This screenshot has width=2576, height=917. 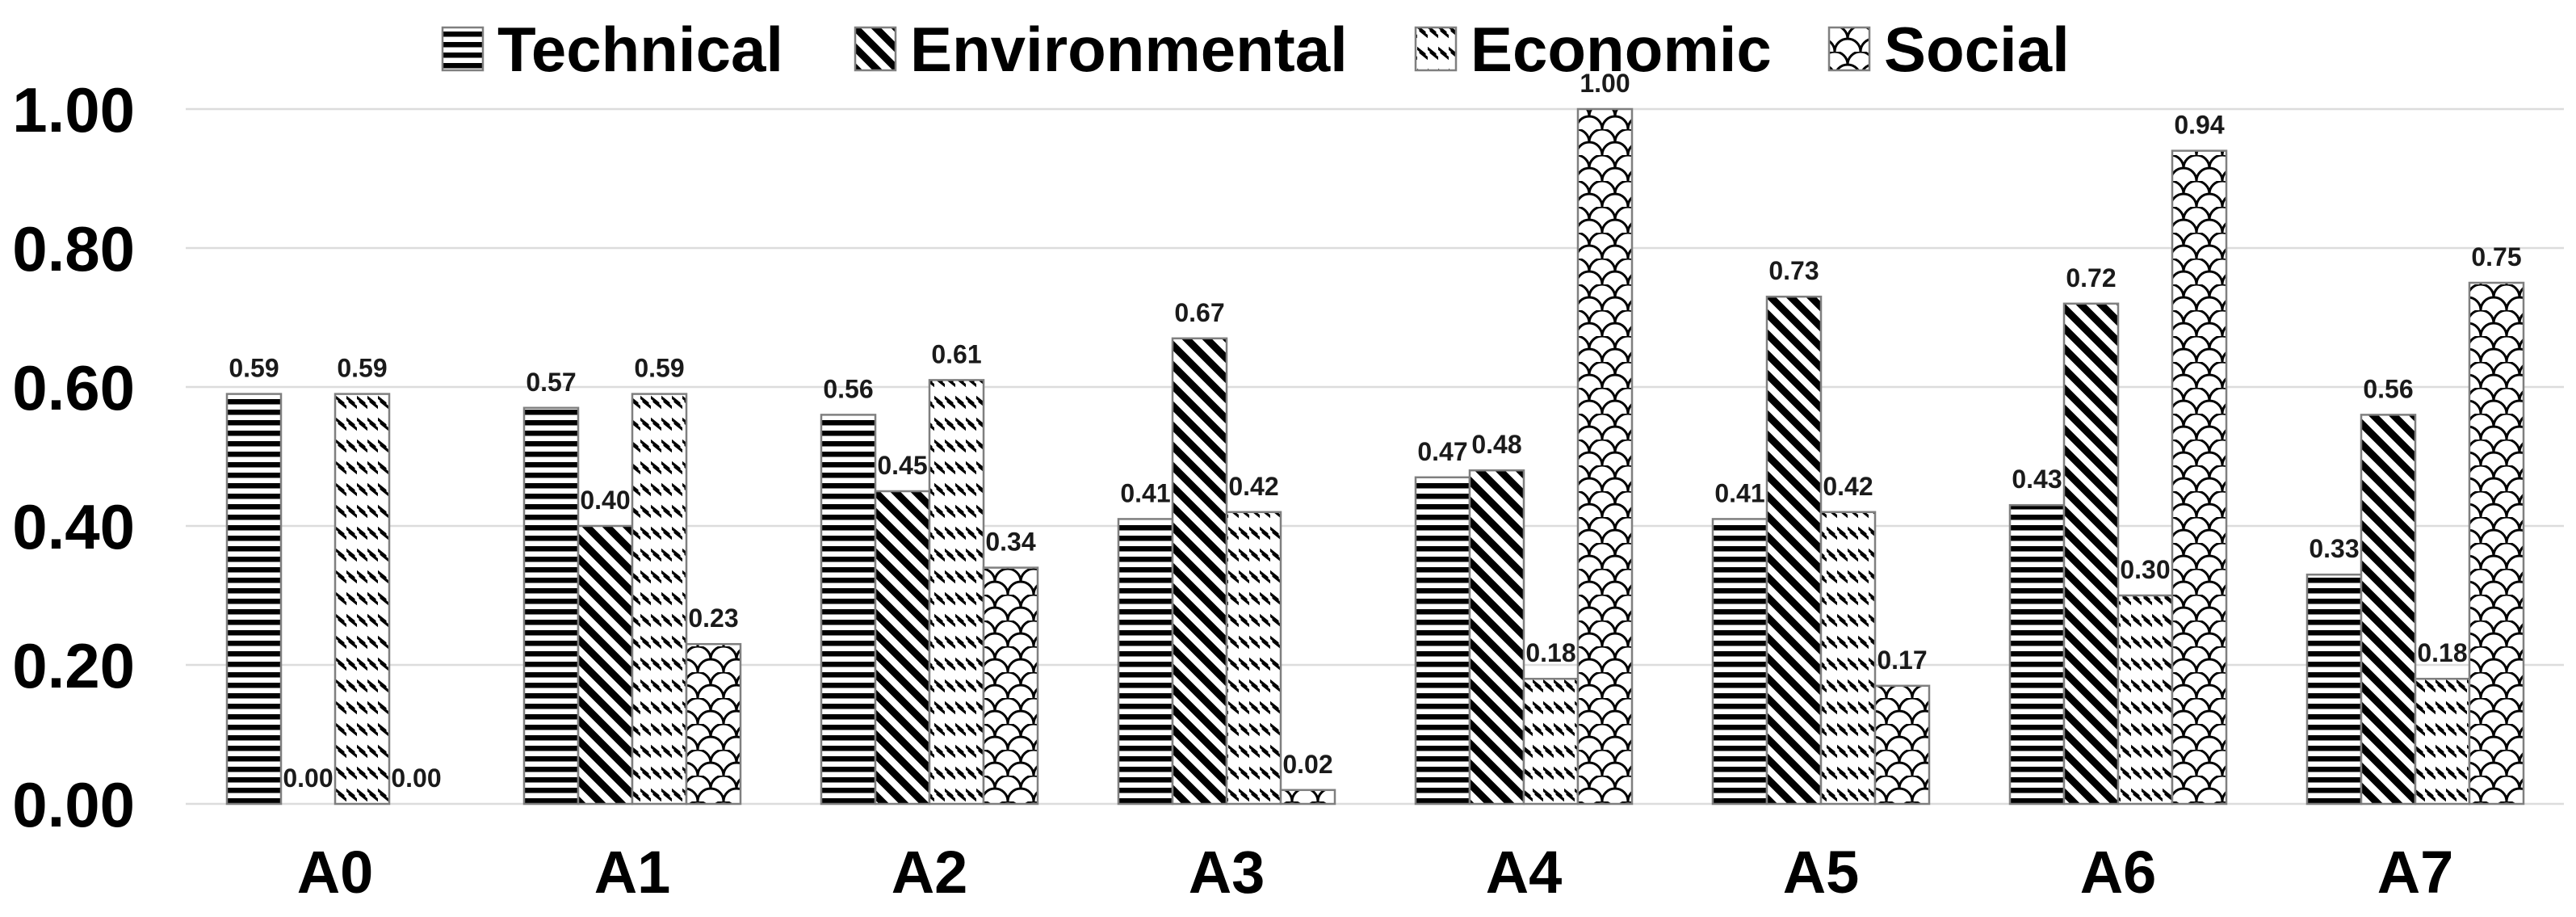 I want to click on bar-A4-economic, so click(x=1551, y=742).